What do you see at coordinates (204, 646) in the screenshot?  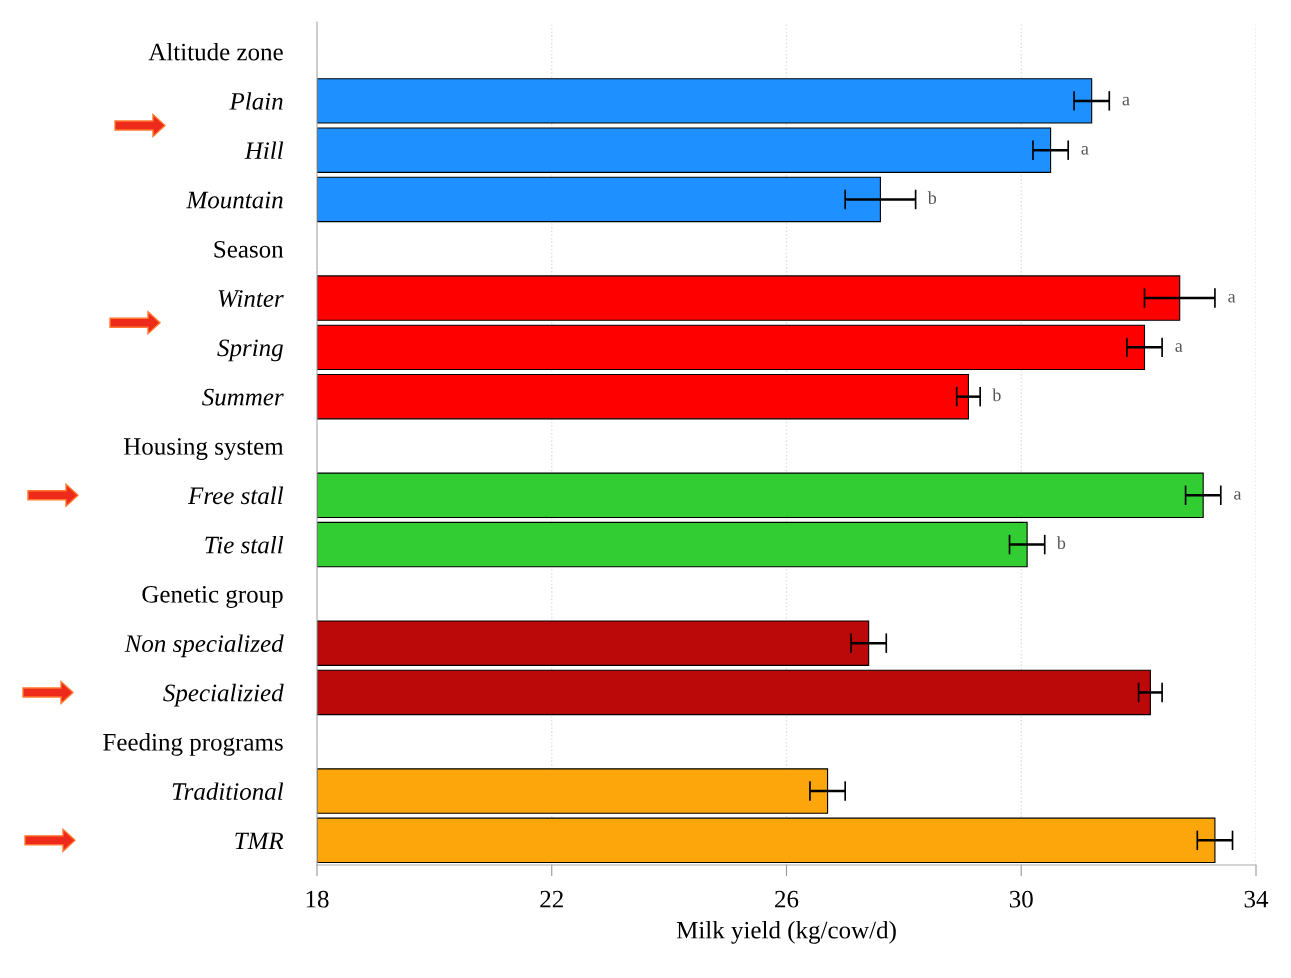 I see `y-tick-label: Non specialized` at bounding box center [204, 646].